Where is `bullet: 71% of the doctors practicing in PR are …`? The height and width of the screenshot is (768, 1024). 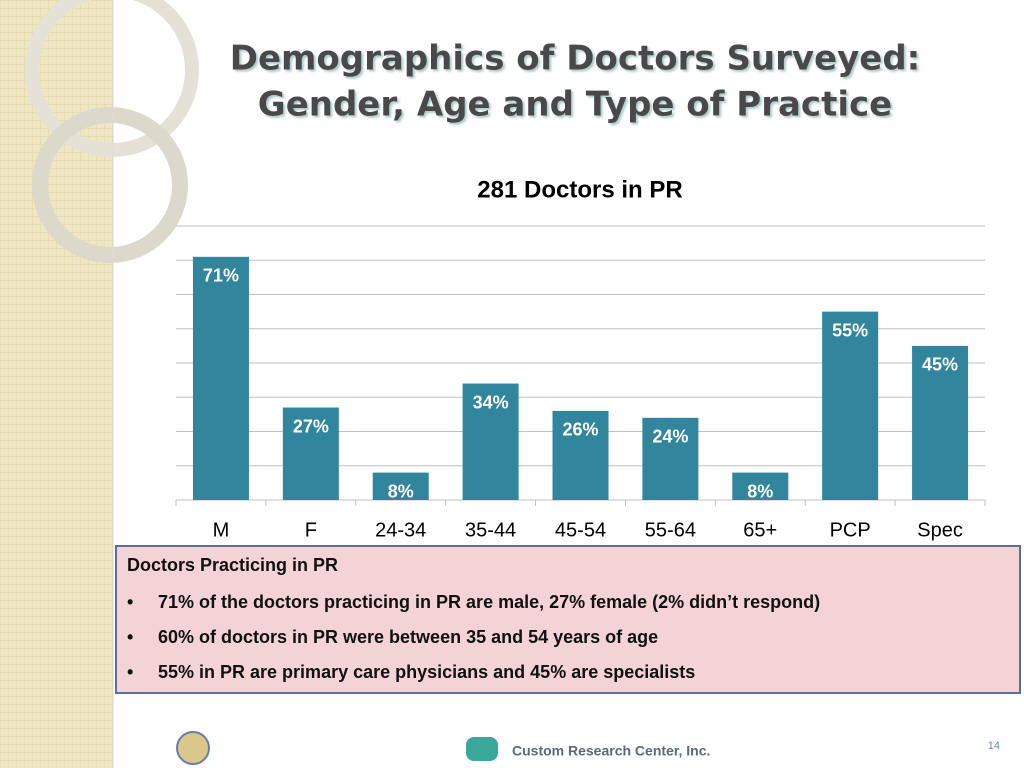
bullet: 71% of the doctors practicing in PR are … is located at coordinates (489, 602).